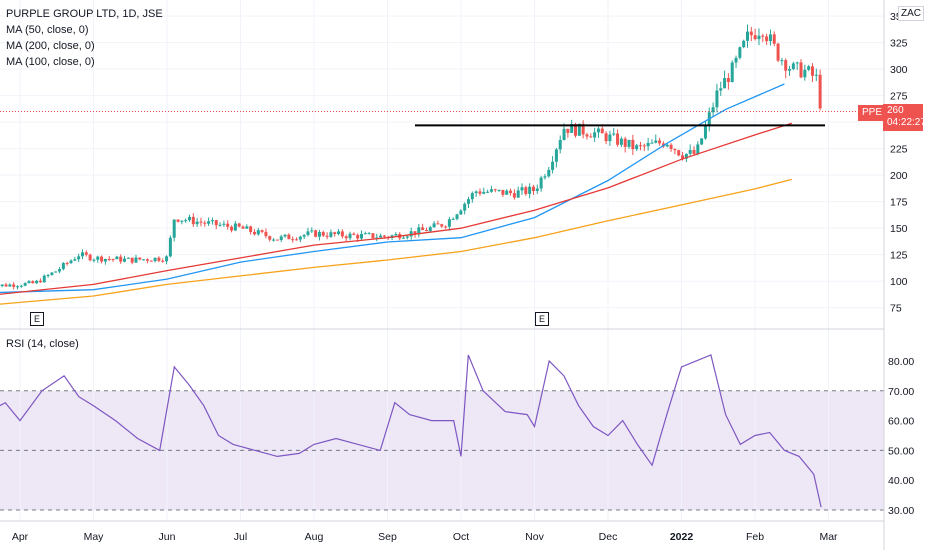 This screenshot has width=932, height=550. What do you see at coordinates (47, 30) in the screenshot?
I see `legend-ma50: MA (50, close, 0)` at bounding box center [47, 30].